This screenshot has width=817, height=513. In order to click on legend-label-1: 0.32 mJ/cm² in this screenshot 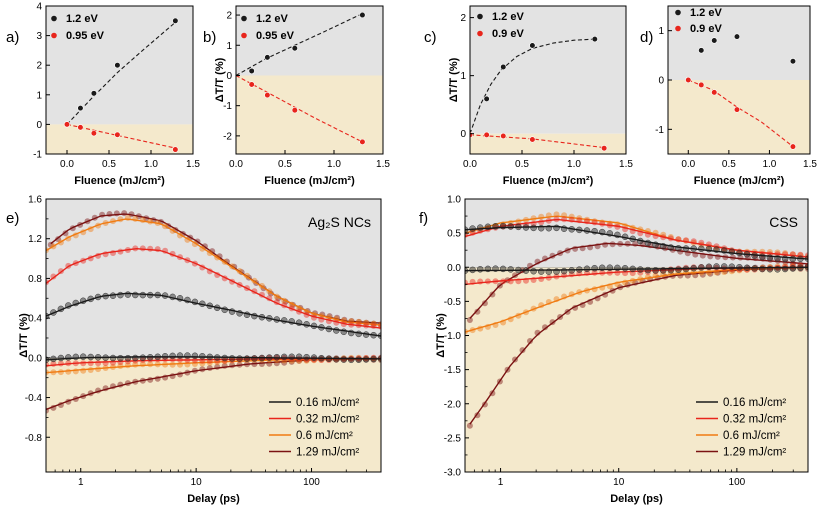, I will do `click(754, 420)`.